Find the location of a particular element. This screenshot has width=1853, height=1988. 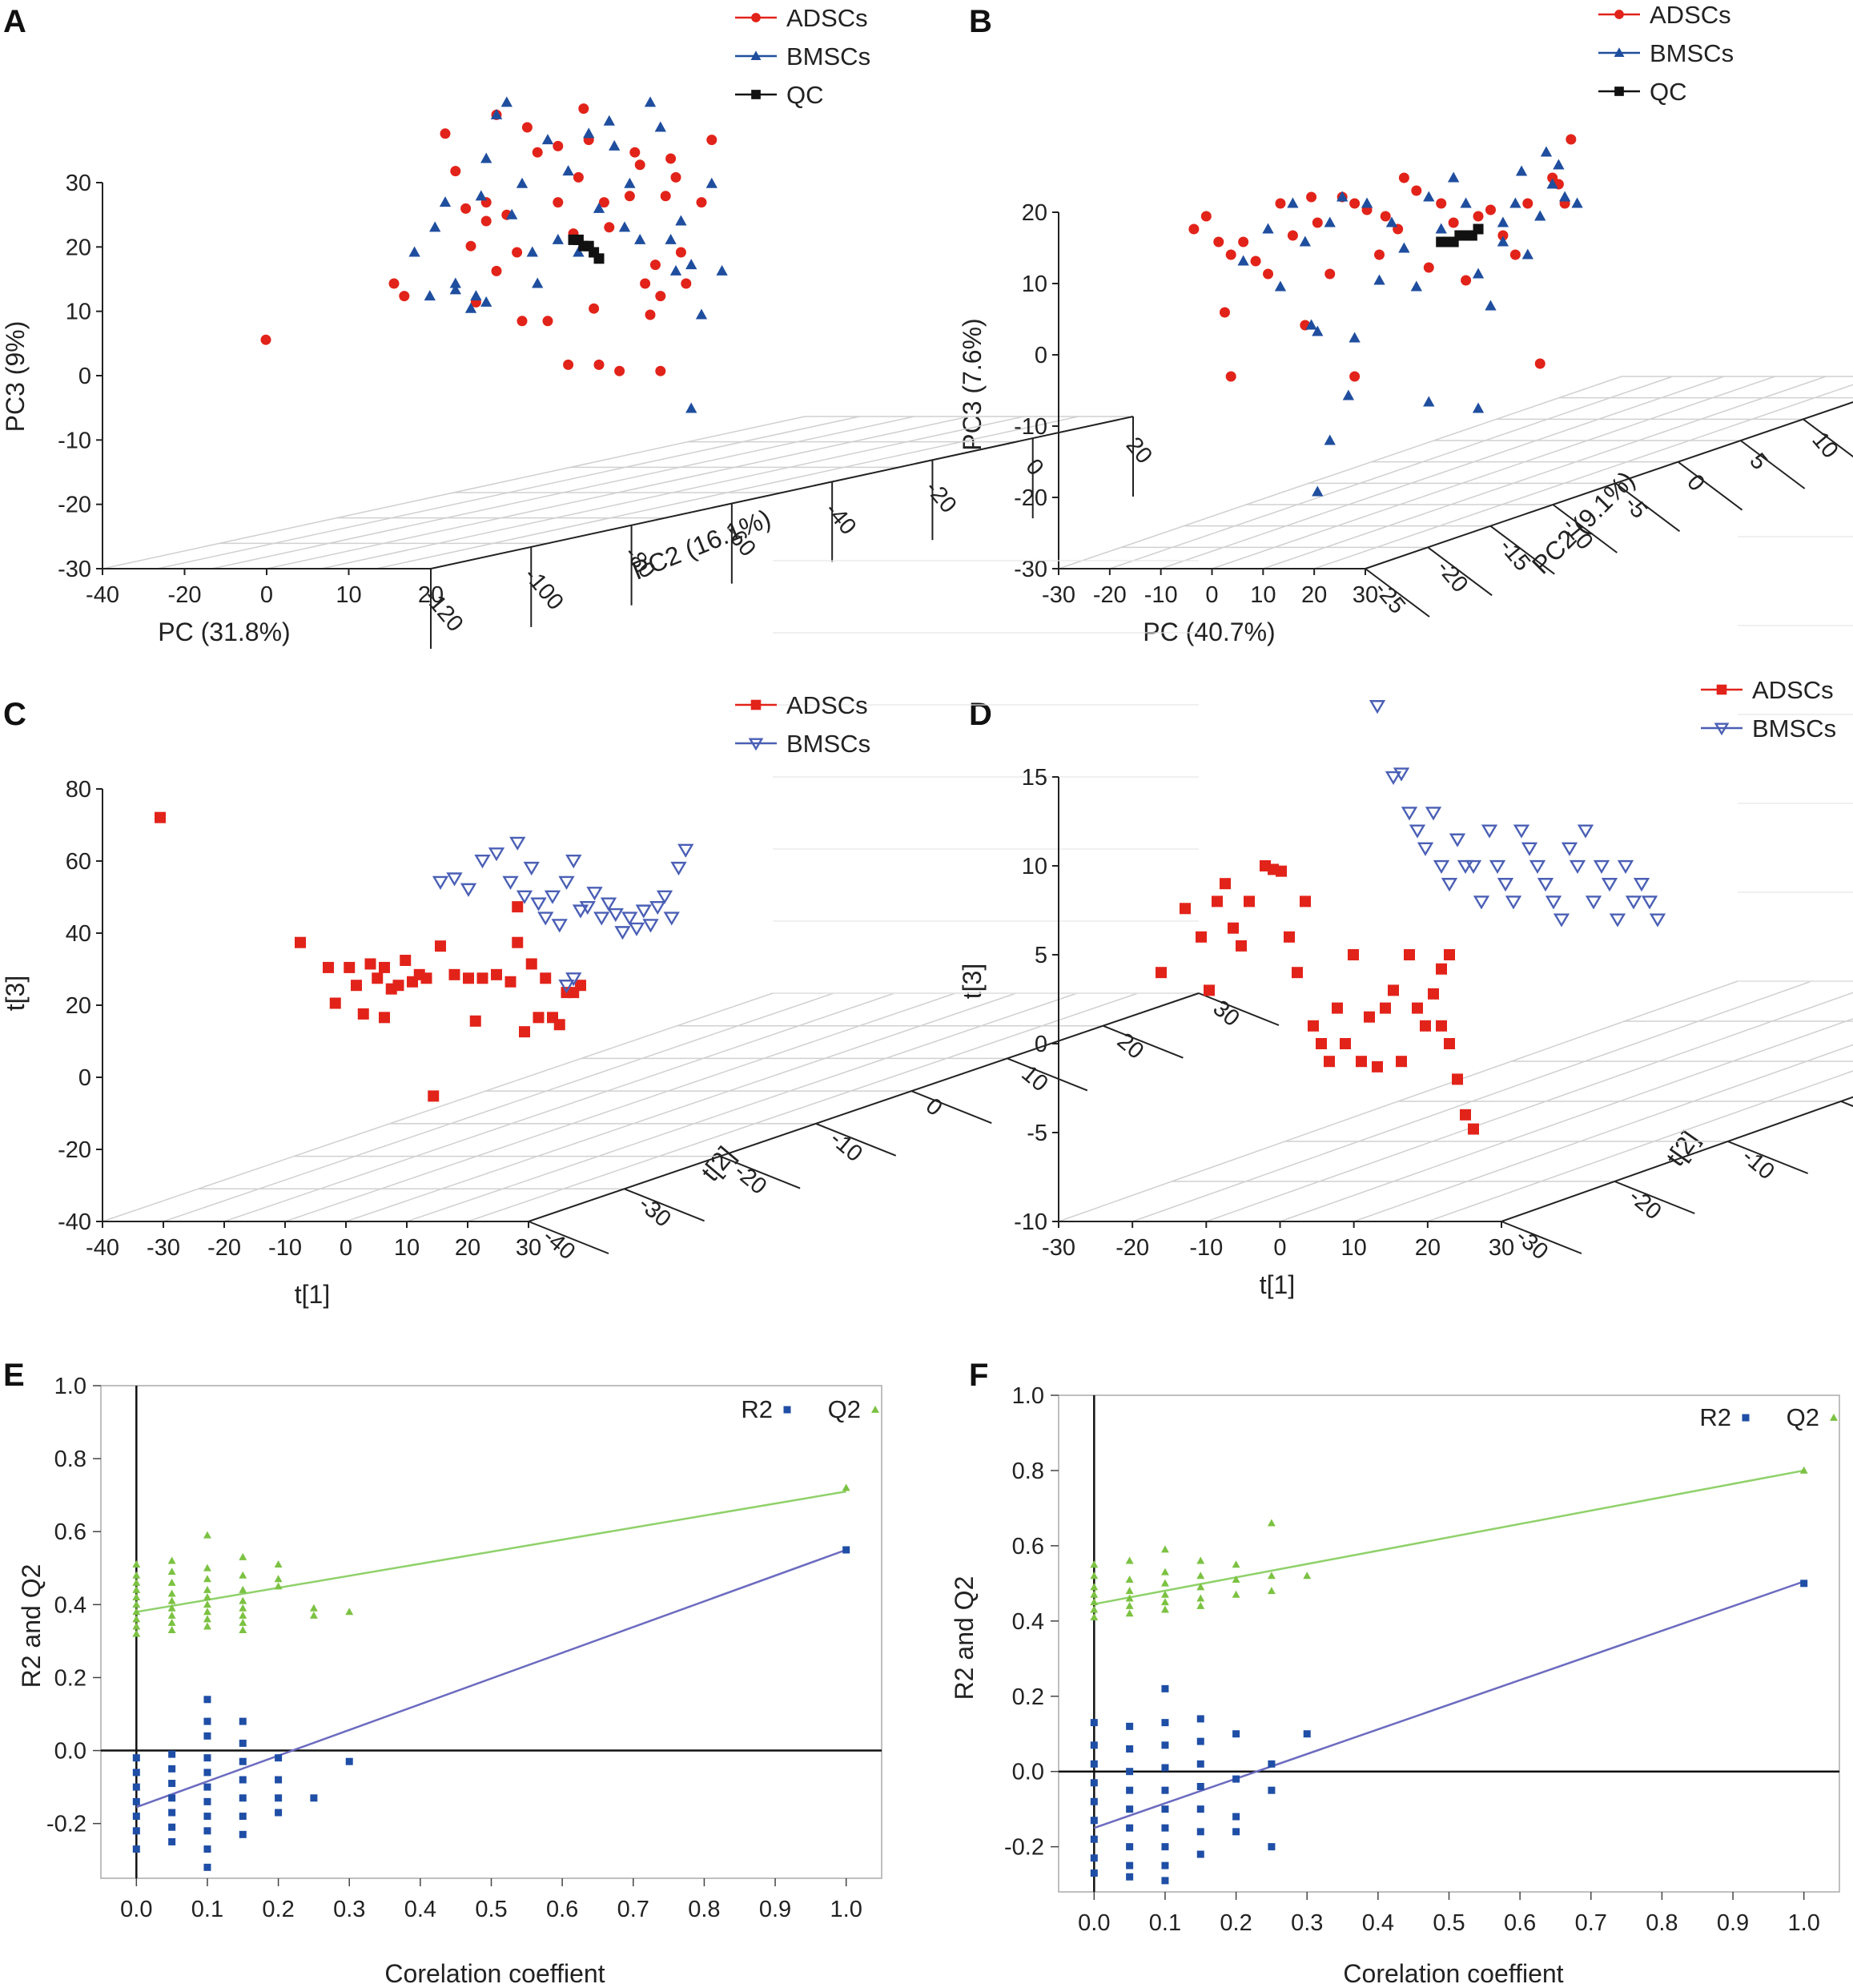

panel-a-y-tick-label: -20 is located at coordinates (941, 497).